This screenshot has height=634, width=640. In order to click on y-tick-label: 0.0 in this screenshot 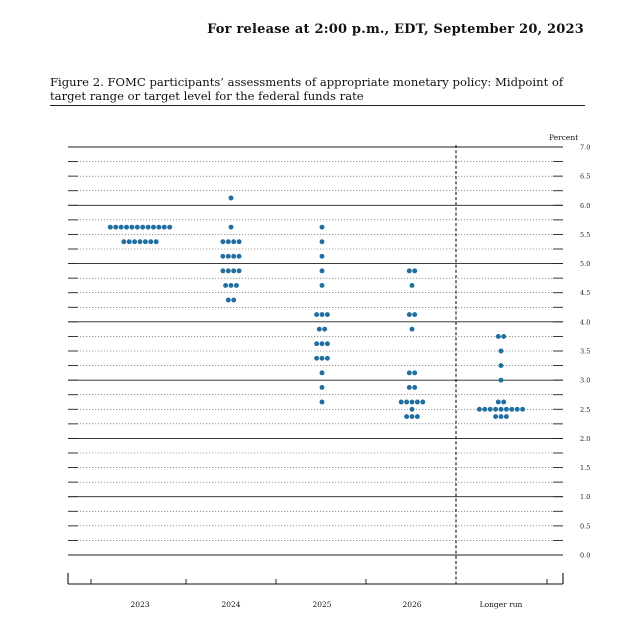, I will do `click(585, 556)`.